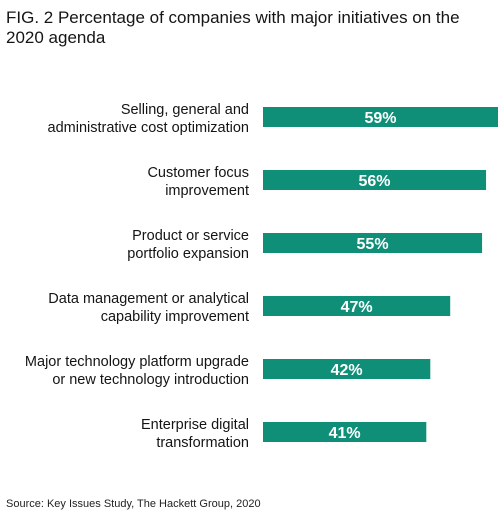  I want to click on bar-value-label: 59%, so click(380, 118).